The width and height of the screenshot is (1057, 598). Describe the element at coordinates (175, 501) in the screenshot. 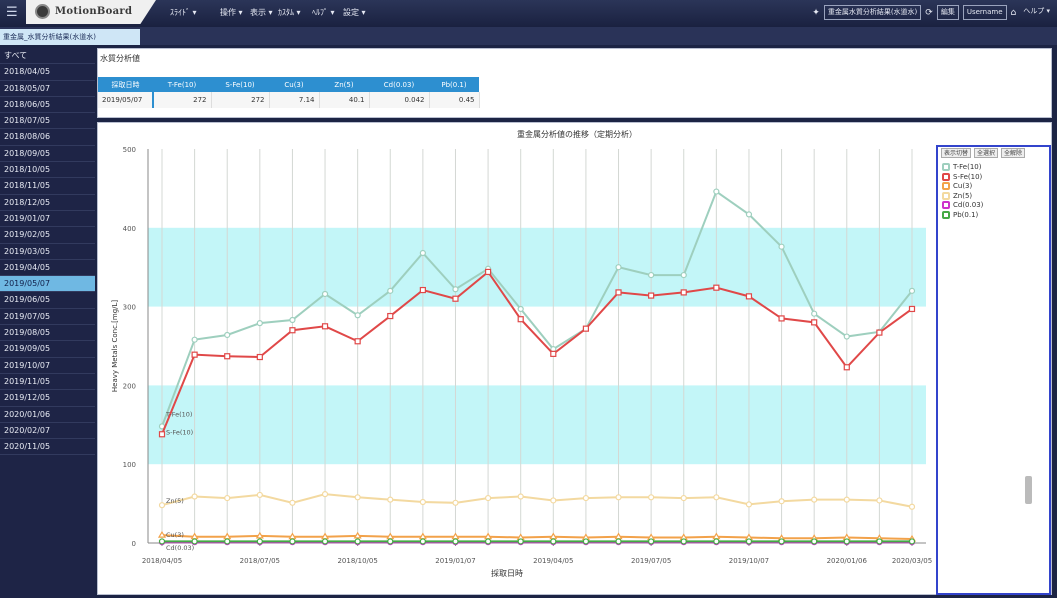

I see `series-inline-label: Zn(5)` at that location.